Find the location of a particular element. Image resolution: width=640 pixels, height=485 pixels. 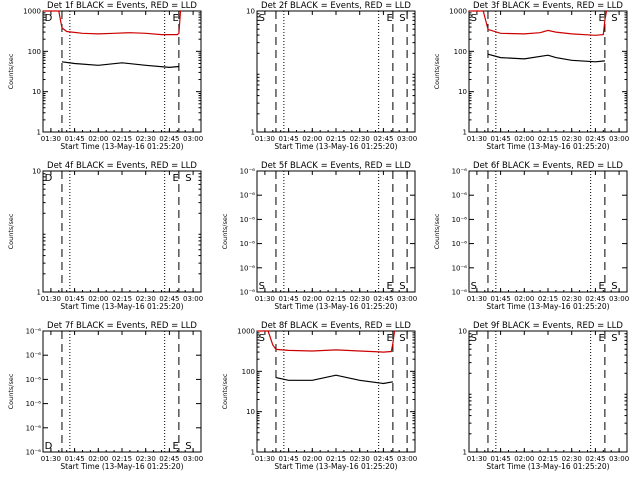

y-tick-label: 100 is located at coordinates (460, 52).